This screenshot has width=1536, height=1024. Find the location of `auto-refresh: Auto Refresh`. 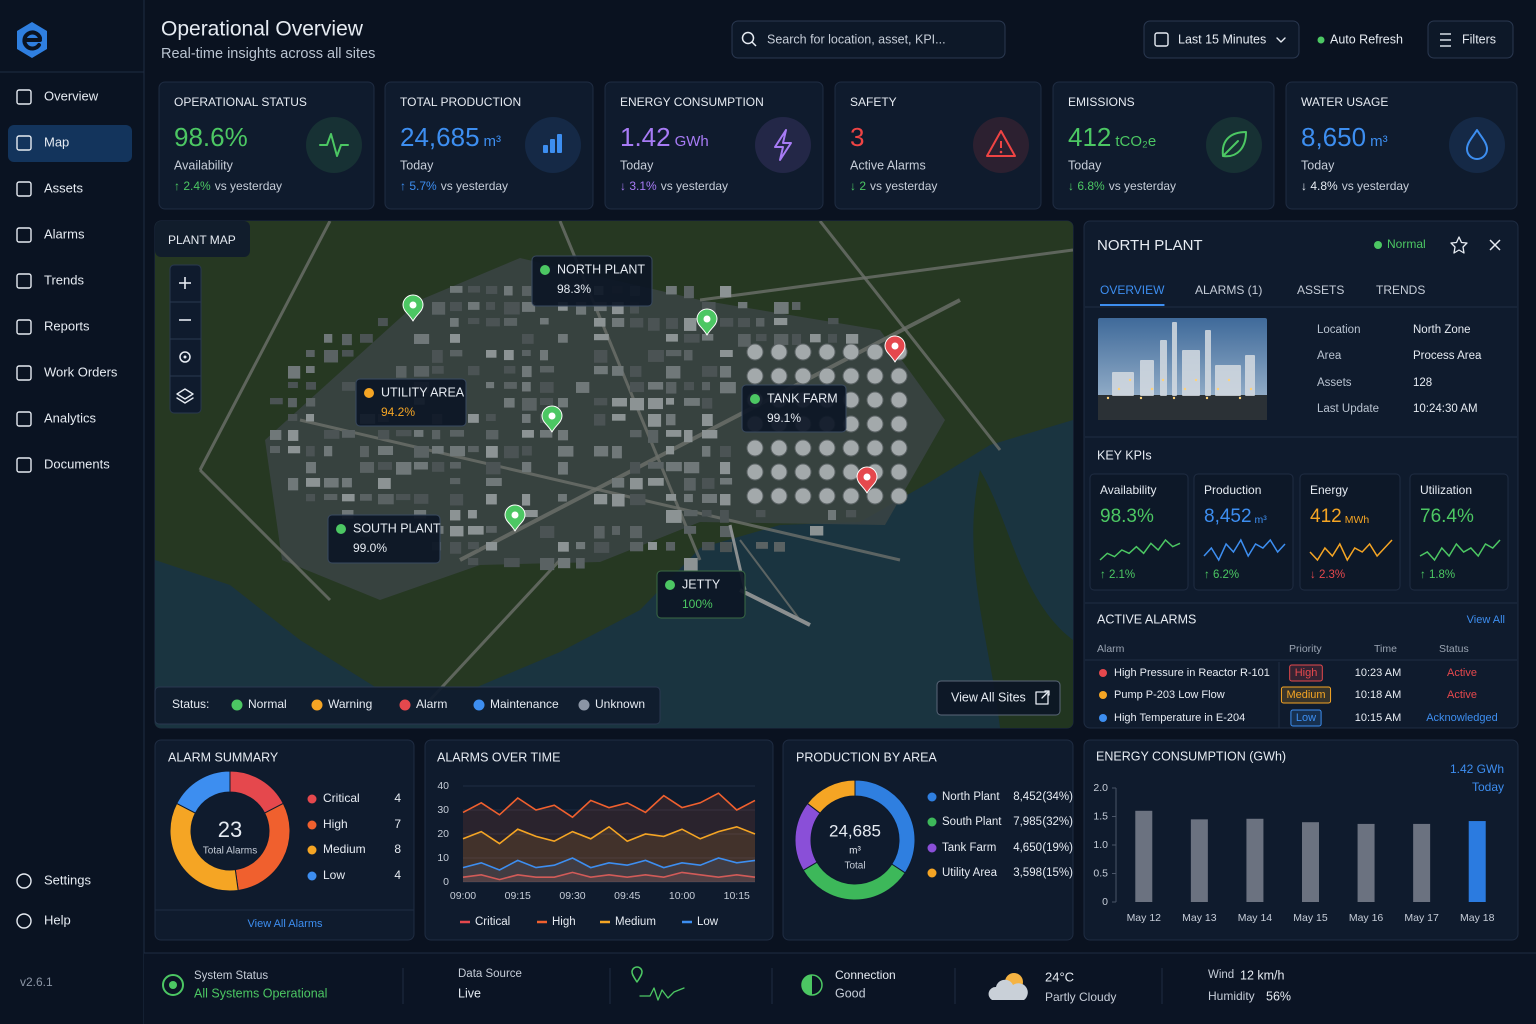

auto-refresh: Auto Refresh is located at coordinates (1366, 39).